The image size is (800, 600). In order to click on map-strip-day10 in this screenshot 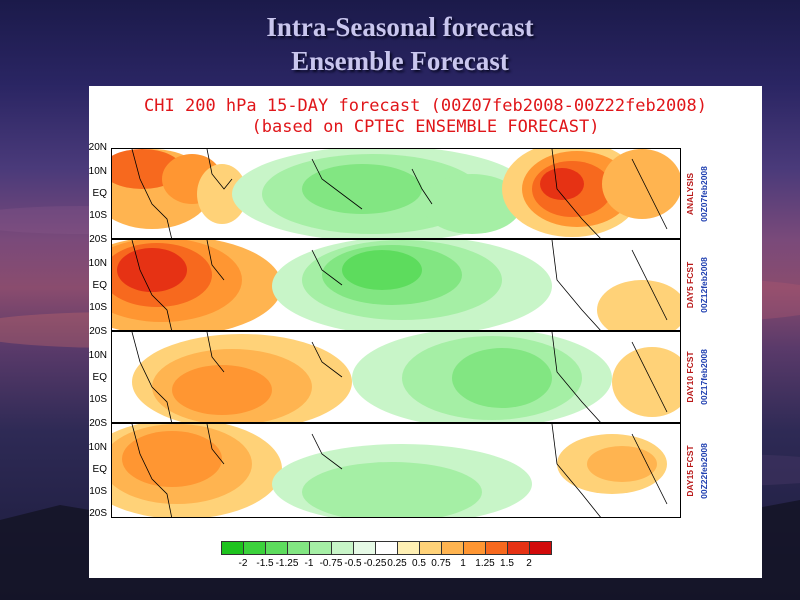, I will do `click(396, 377)`.